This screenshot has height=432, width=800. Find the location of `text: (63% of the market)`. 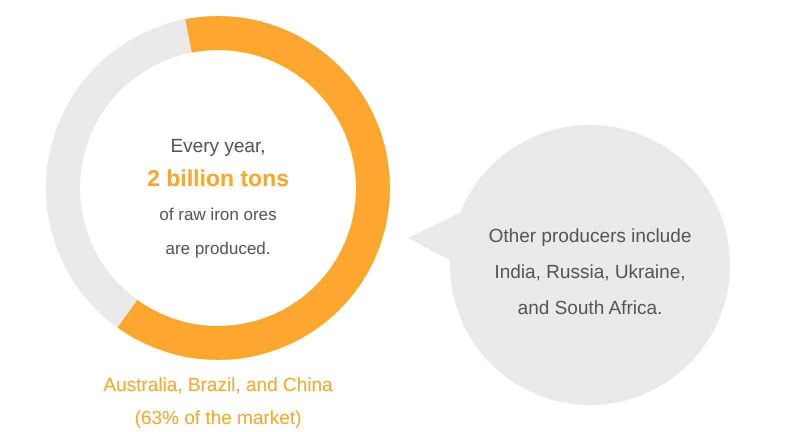

text: (63% of the market) is located at coordinates (218, 418).